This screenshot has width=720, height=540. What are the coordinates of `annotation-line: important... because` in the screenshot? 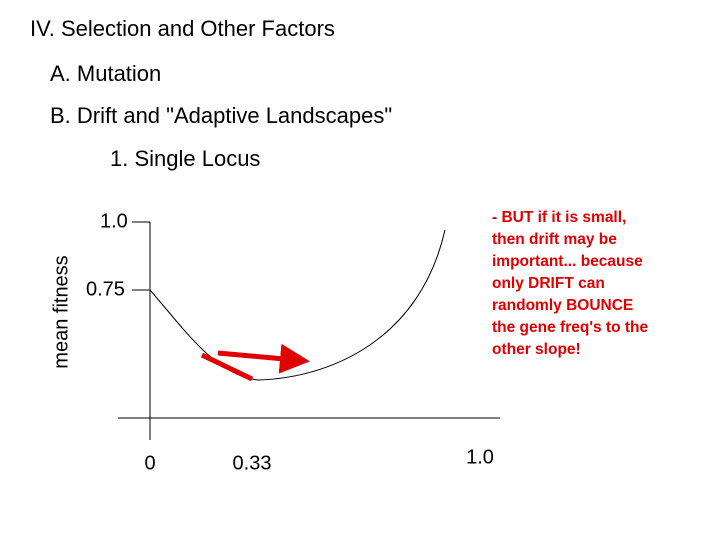 It's located at (567, 261).